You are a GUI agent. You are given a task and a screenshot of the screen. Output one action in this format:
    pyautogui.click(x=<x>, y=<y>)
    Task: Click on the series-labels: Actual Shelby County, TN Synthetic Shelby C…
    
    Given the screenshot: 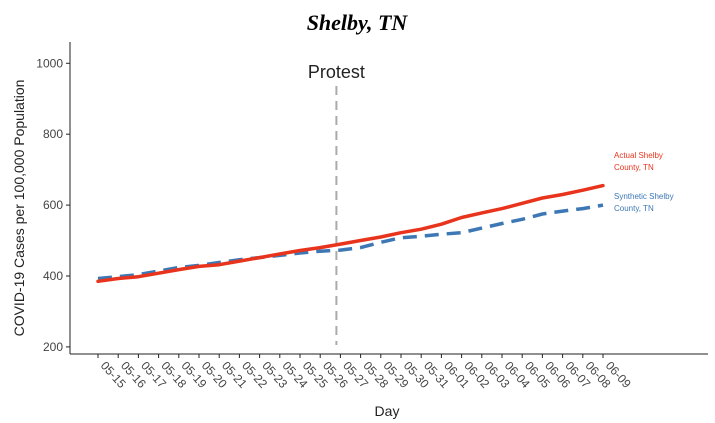 What is the action you would take?
    pyautogui.click(x=644, y=182)
    